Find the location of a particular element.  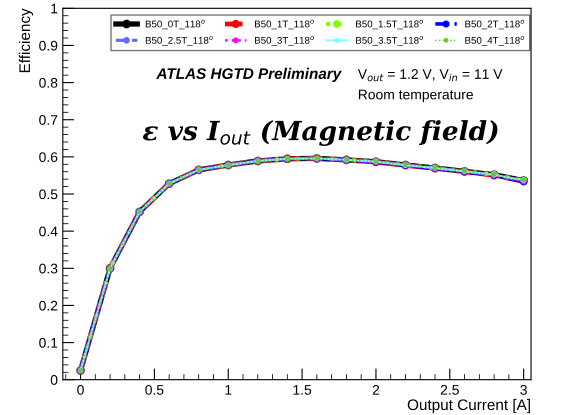

y-tick-label: 0.9 is located at coordinates (48, 45).